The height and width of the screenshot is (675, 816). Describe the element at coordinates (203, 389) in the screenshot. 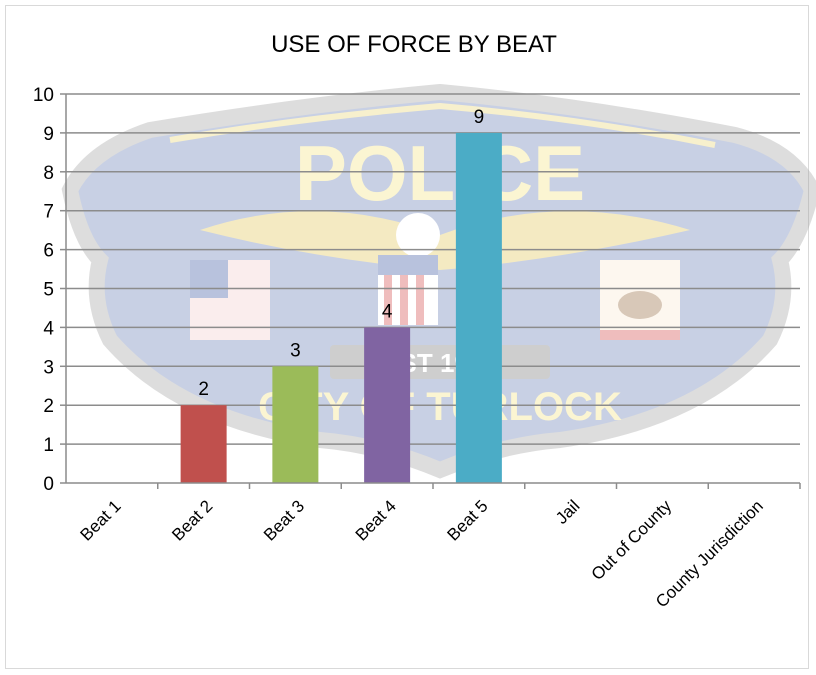

I see `data-label: 2` at that location.